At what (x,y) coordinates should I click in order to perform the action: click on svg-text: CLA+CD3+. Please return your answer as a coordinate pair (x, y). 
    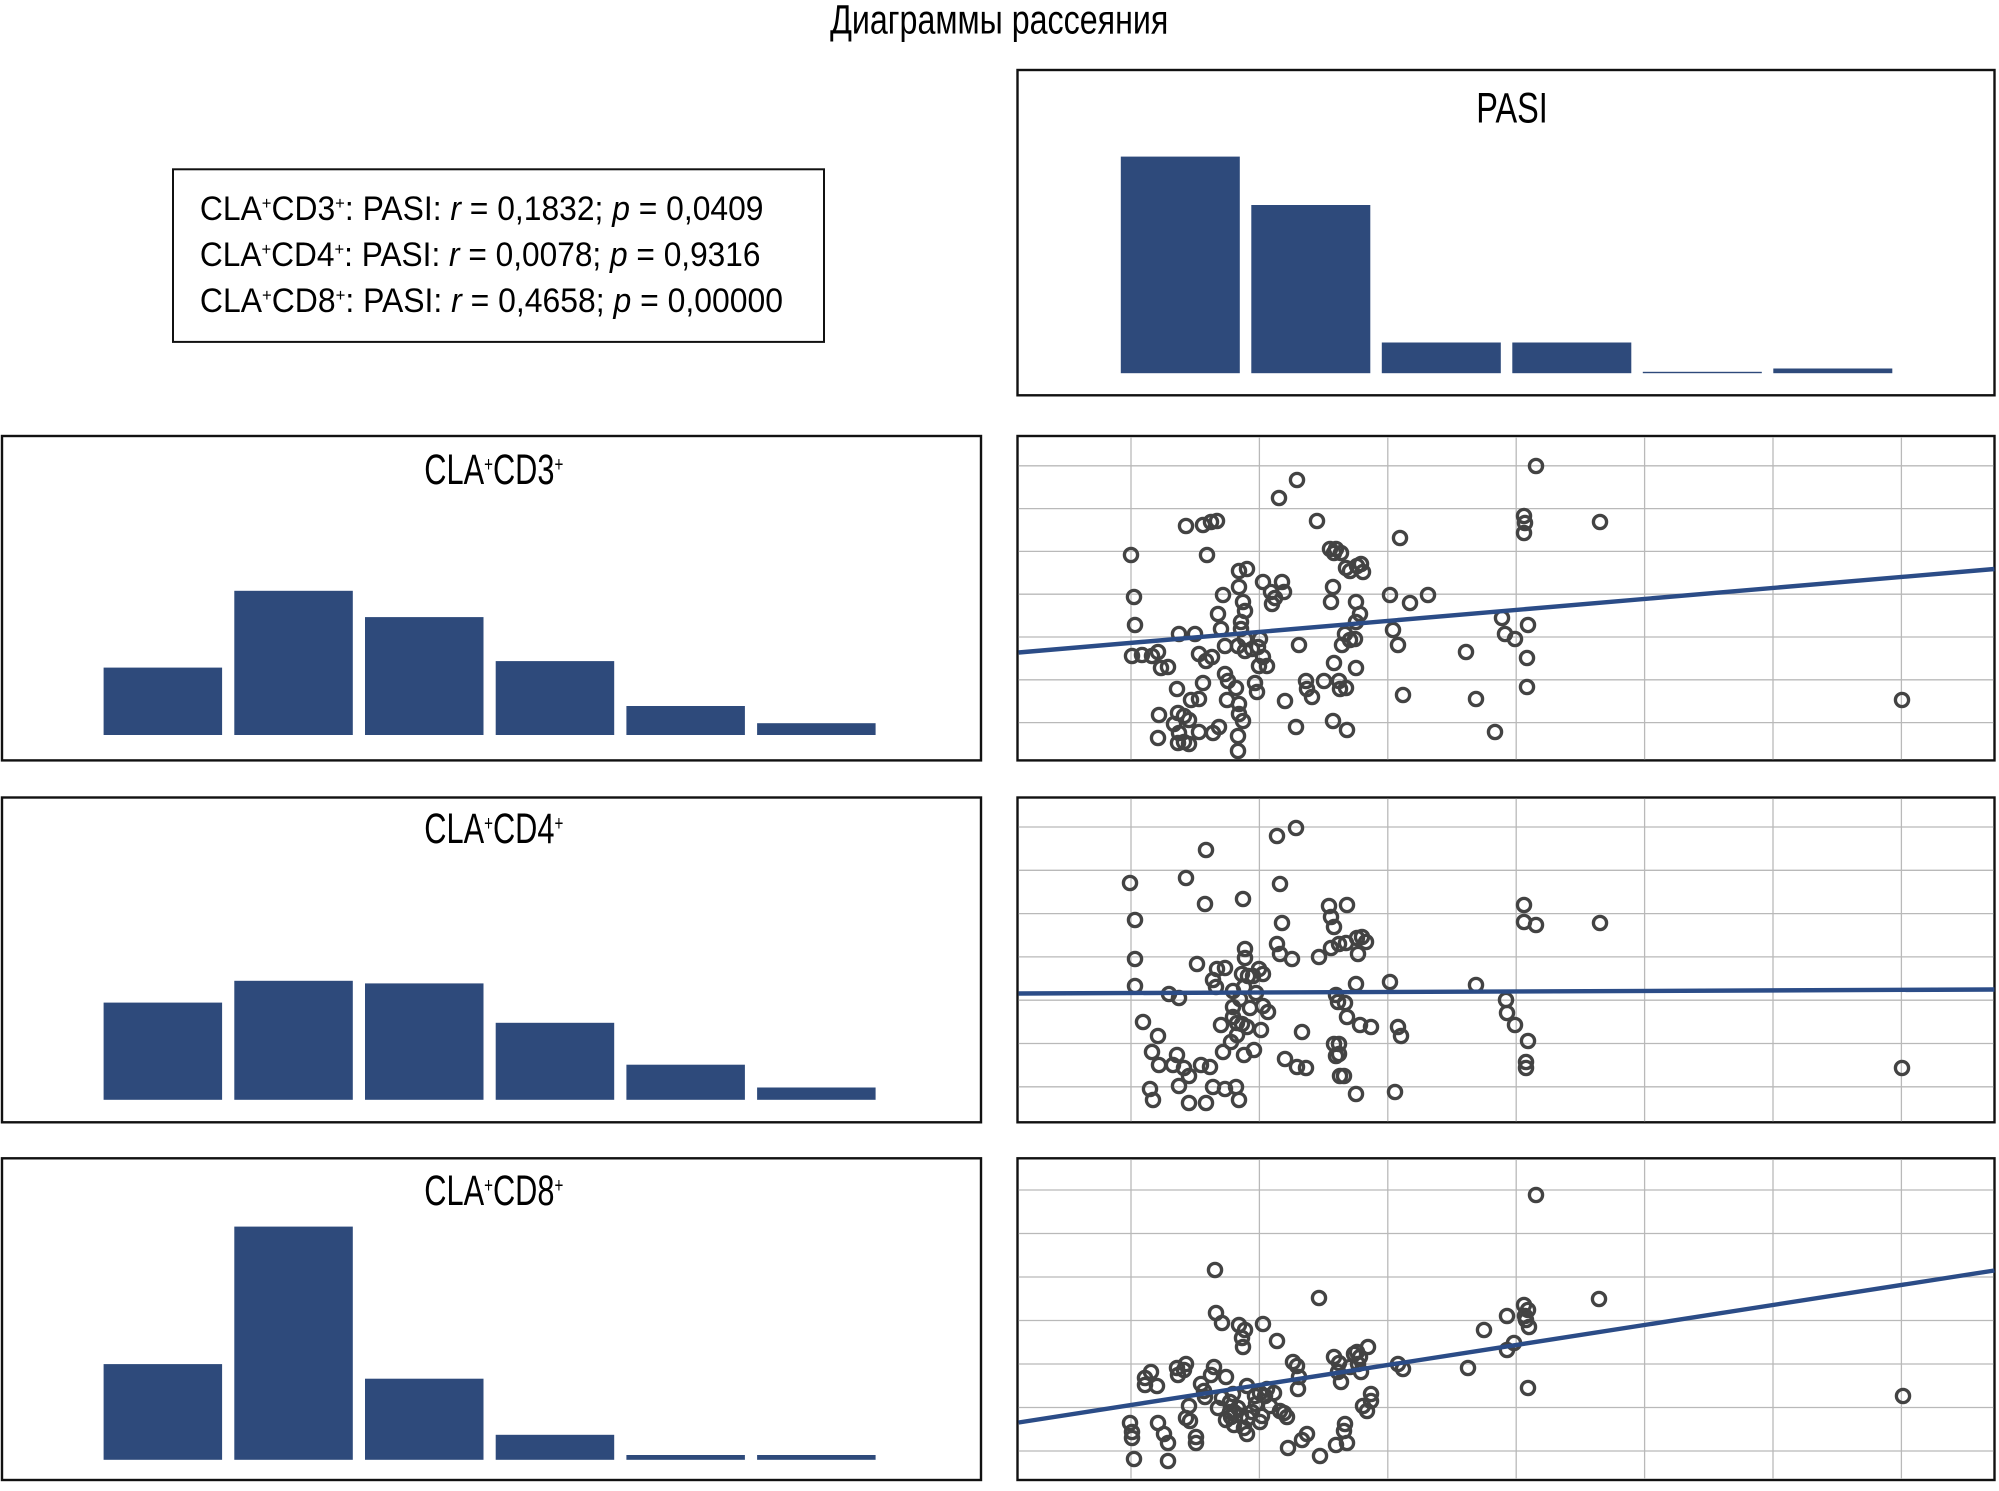
    Looking at the image, I should click on (493, 469).